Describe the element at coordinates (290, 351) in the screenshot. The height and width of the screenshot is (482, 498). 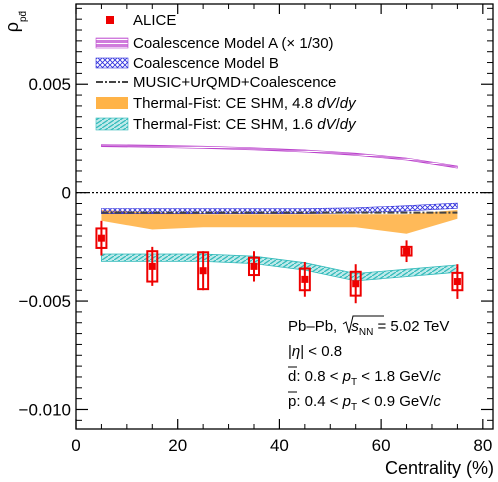
I see `annotation-eta-pre: |` at that location.